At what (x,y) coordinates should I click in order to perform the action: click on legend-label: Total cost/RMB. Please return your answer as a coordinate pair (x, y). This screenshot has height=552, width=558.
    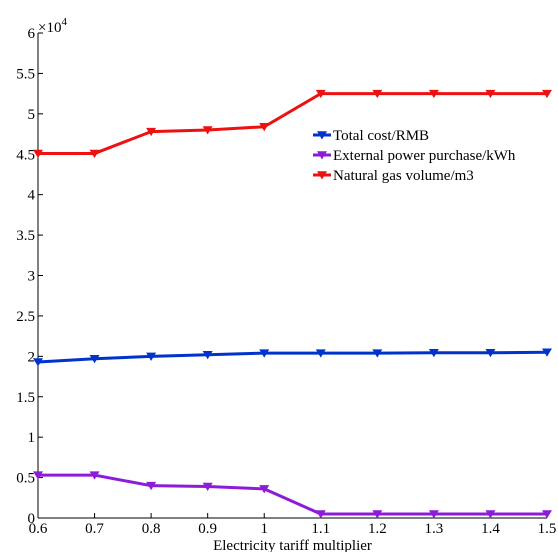
    Looking at the image, I should click on (381, 136).